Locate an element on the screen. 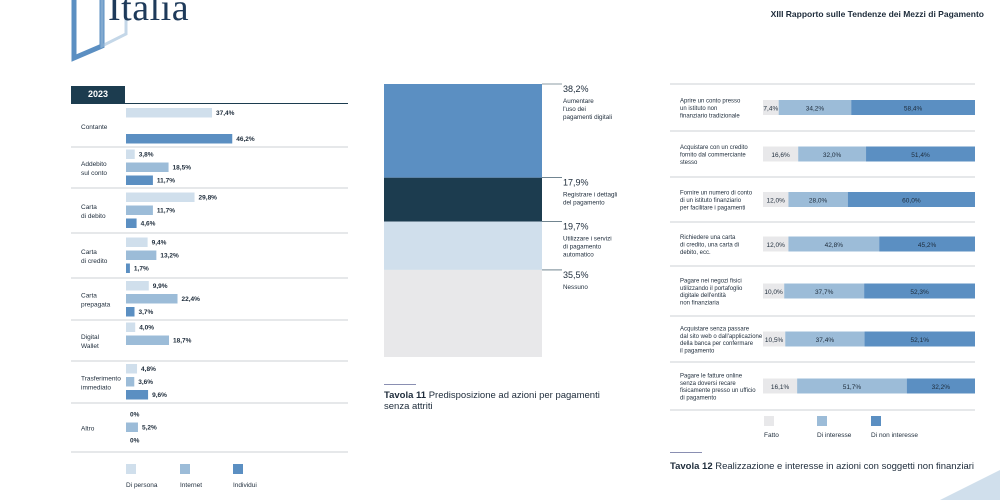 The image size is (1000, 500). segment-value-label: 32,2% is located at coordinates (941, 387).